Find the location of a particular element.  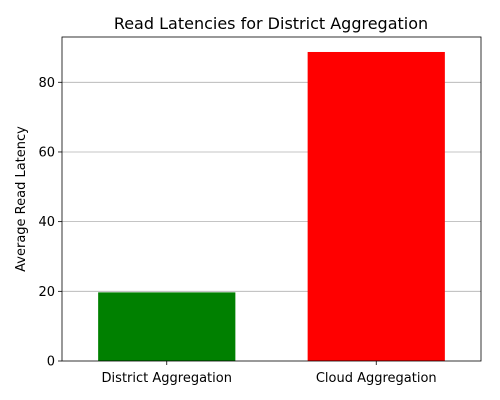

x-tick-label: District Aggregation is located at coordinates (167, 378).